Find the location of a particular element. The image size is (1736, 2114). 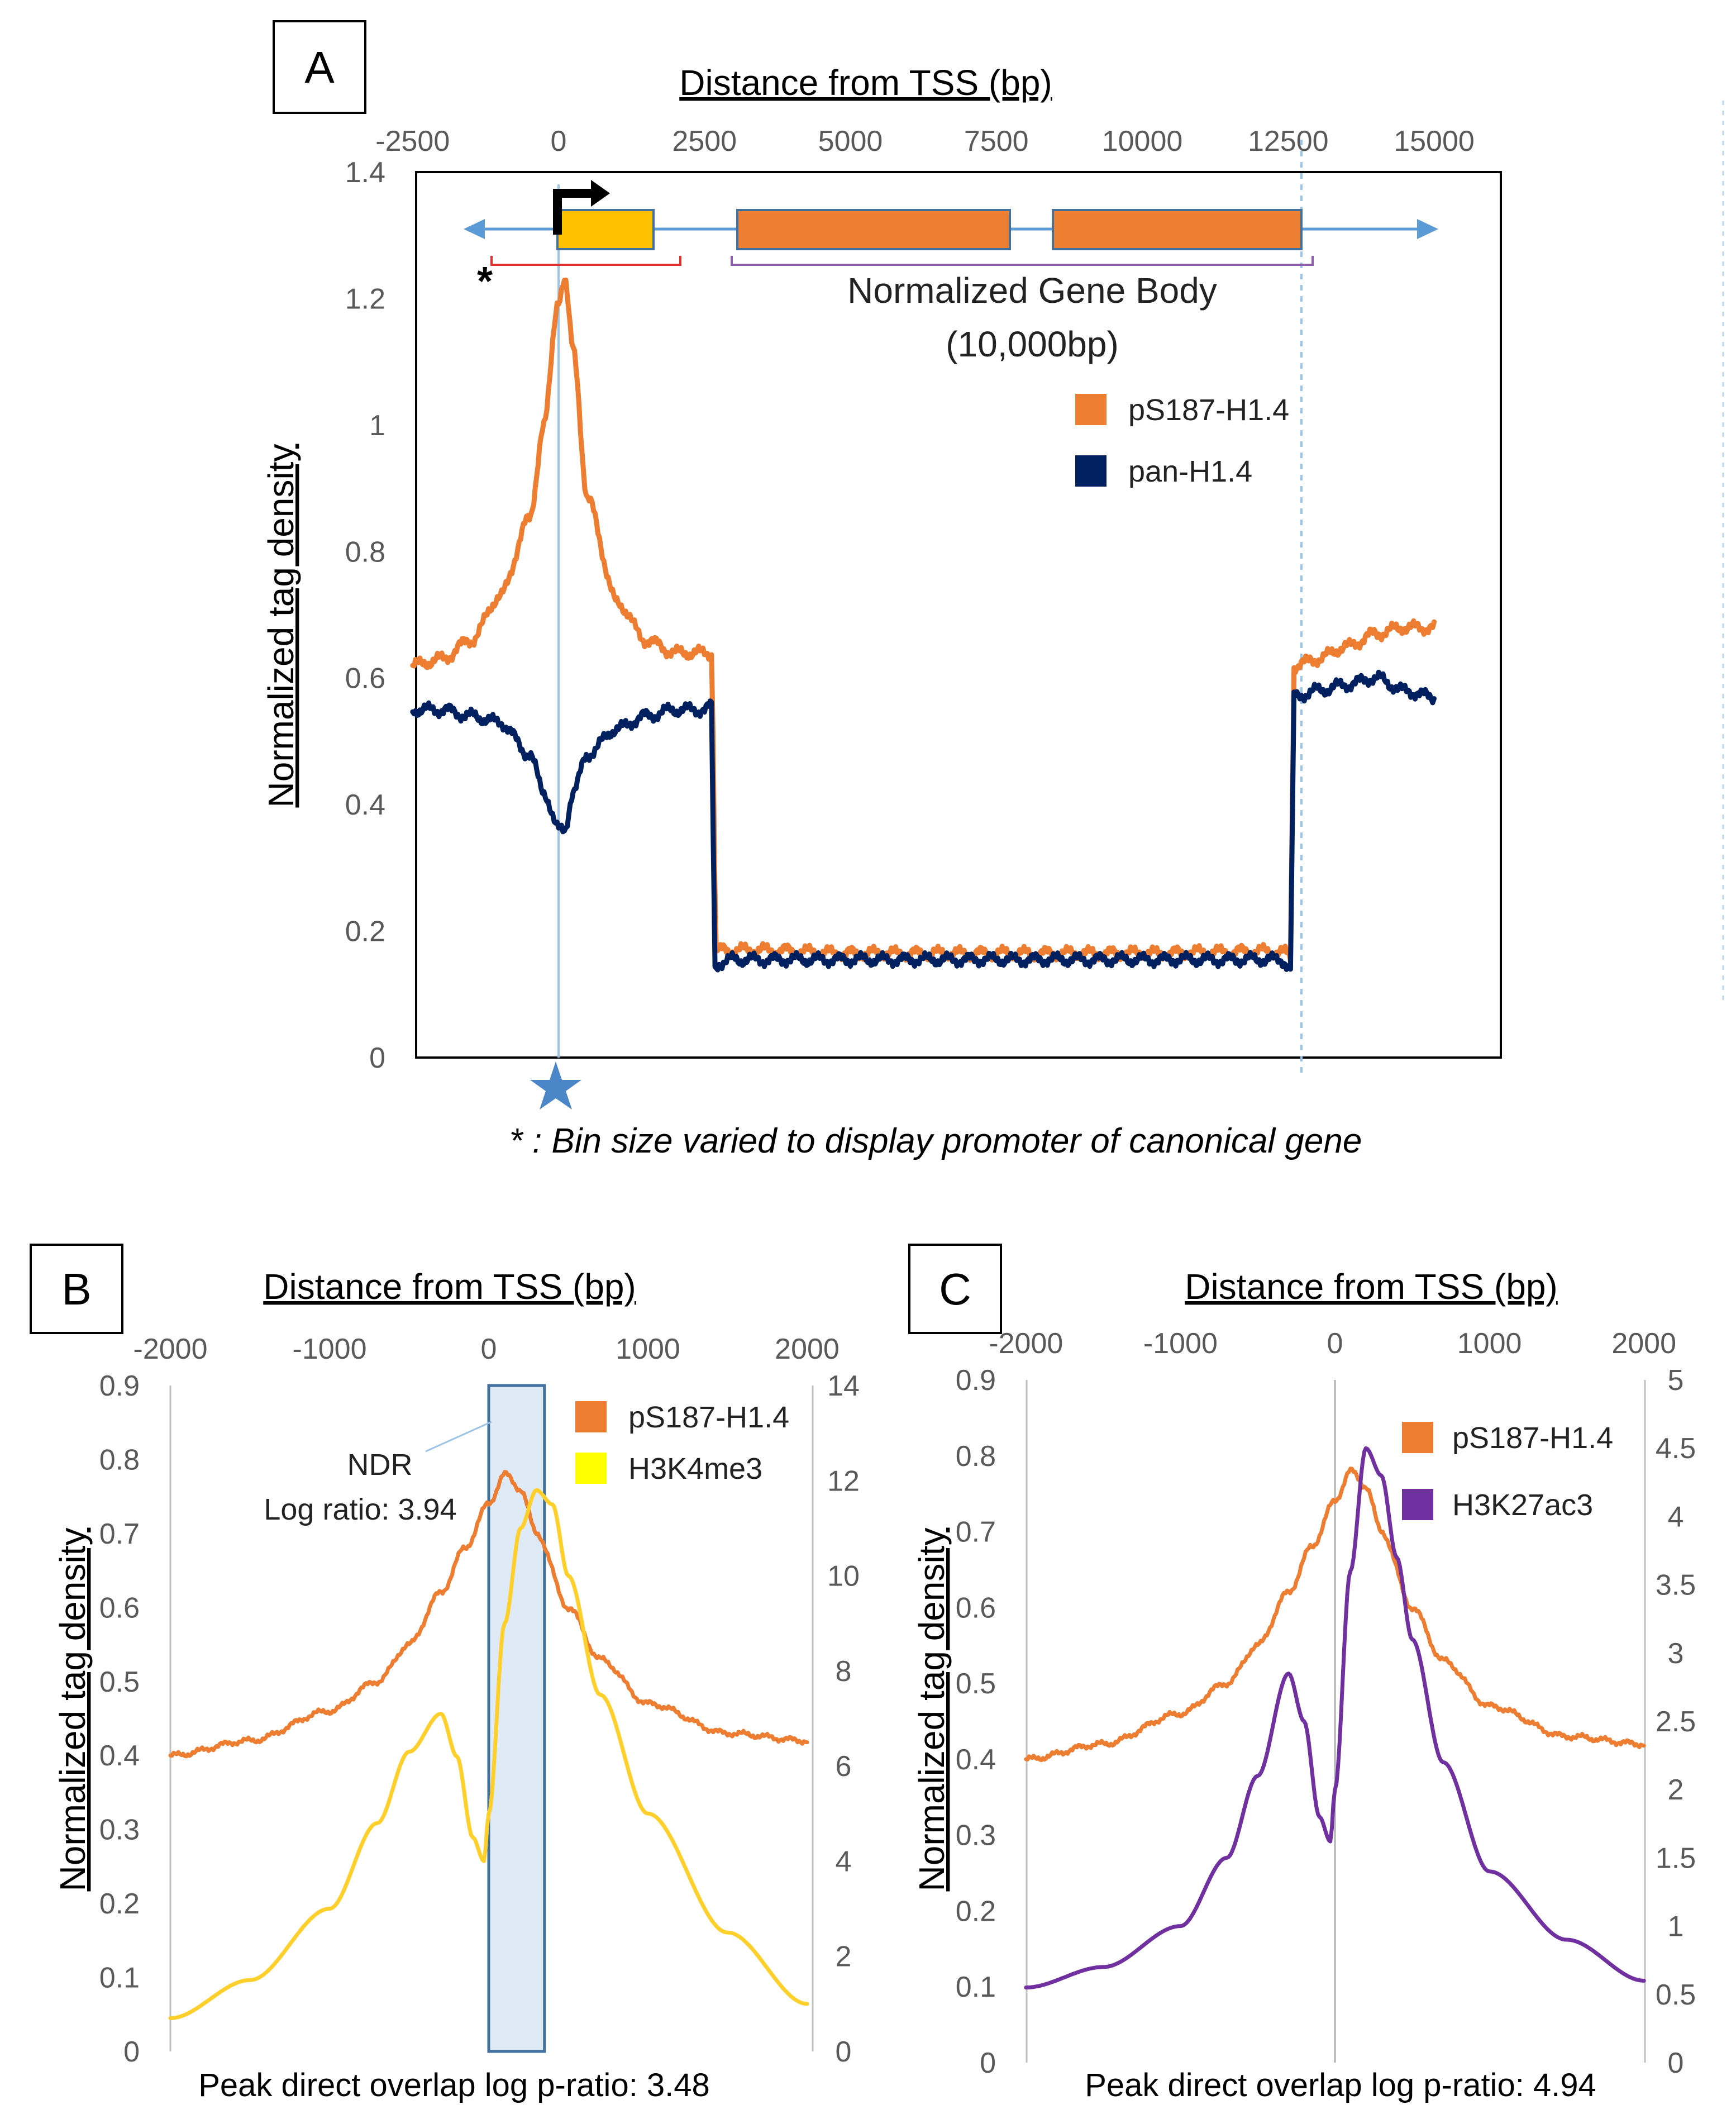

panel-a-y-ticks: 0 0.2 0.4 0.6 0.8 1 1.2 1.4 is located at coordinates (365, 615).